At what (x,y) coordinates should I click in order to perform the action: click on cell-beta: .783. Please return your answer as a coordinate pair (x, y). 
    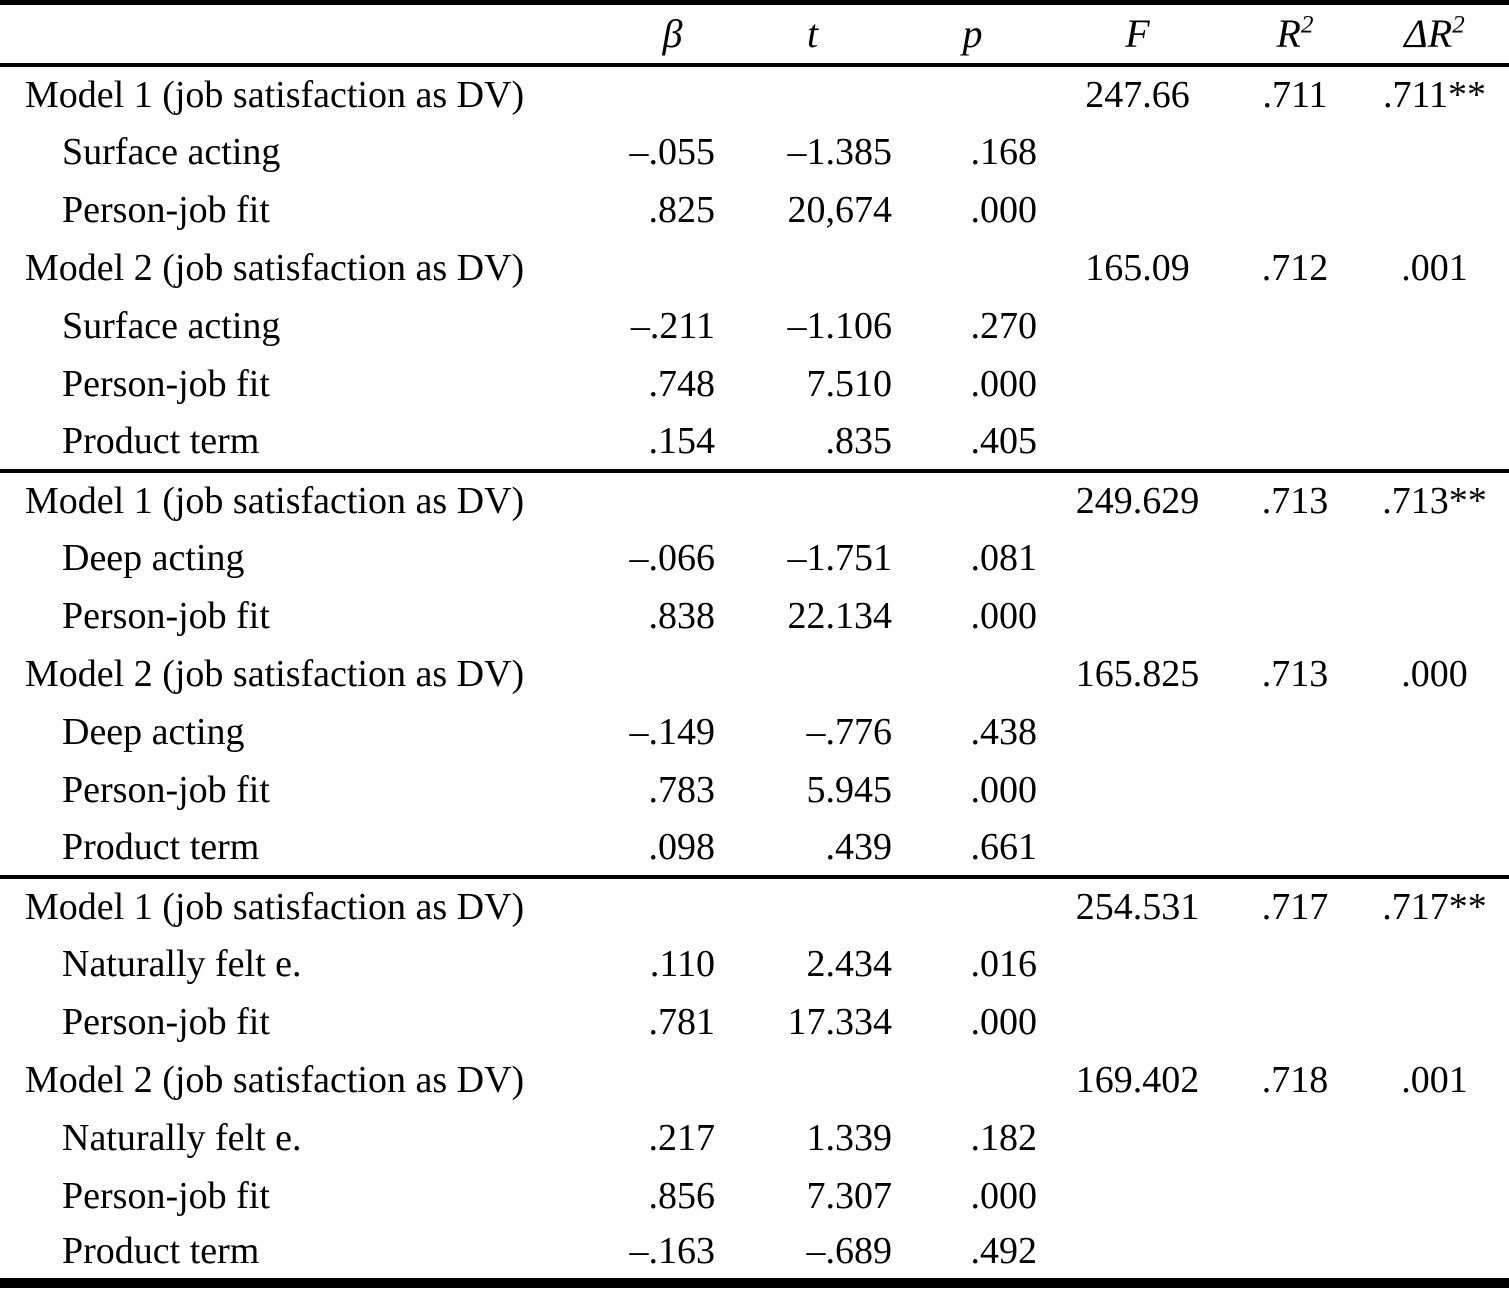
    Looking at the image, I should click on (682, 789).